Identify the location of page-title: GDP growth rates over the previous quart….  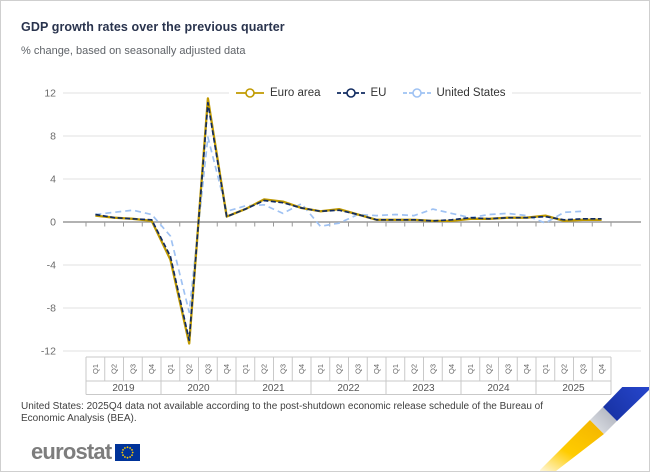
(153, 27).